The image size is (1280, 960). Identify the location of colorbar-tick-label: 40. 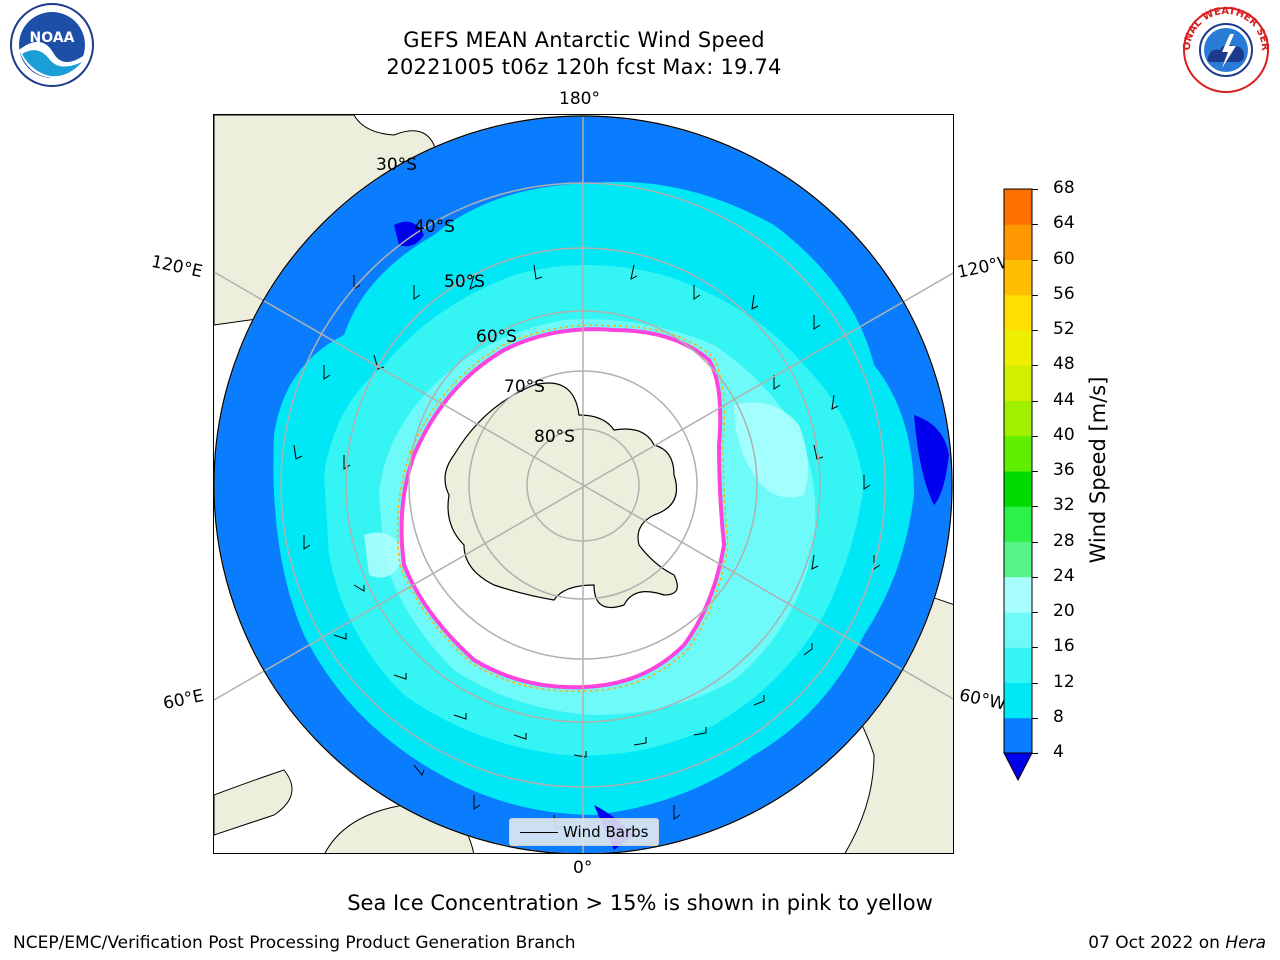
(1064, 434).